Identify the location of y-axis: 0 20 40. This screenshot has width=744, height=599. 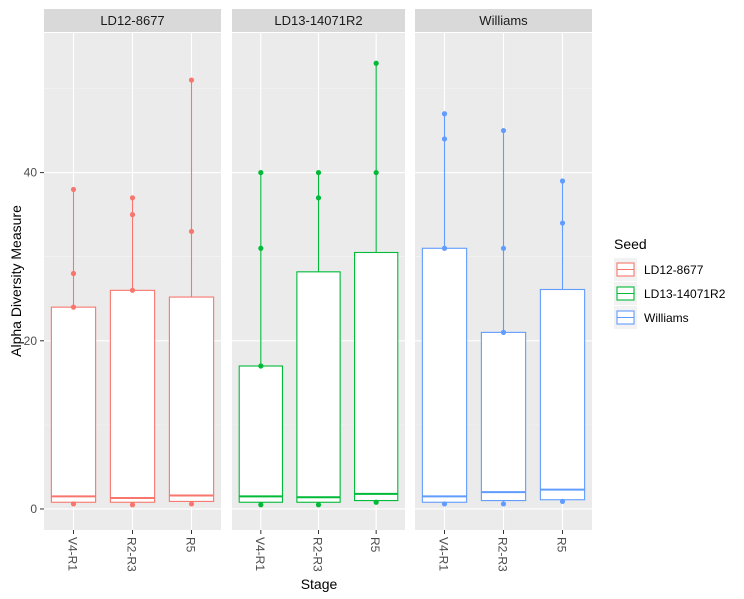
(34, 341).